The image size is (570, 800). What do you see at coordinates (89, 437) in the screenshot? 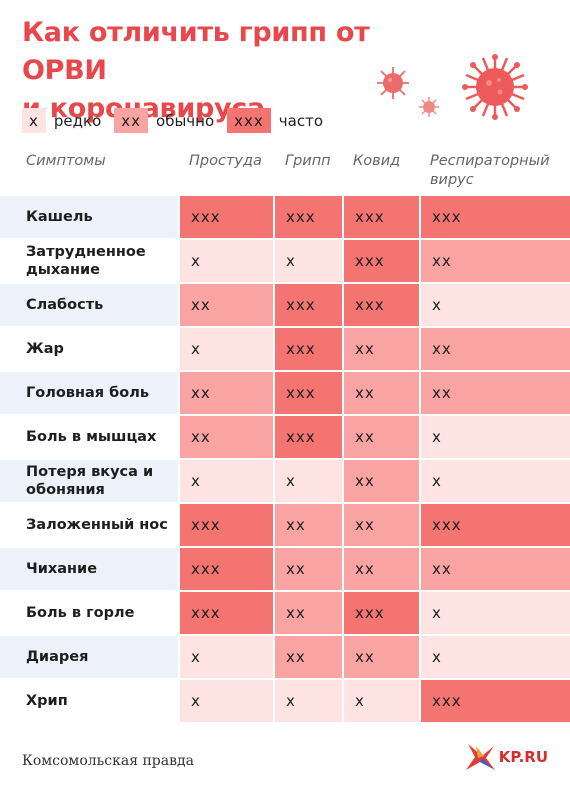
I see `symptom-label: Боль в мышцах` at bounding box center [89, 437].